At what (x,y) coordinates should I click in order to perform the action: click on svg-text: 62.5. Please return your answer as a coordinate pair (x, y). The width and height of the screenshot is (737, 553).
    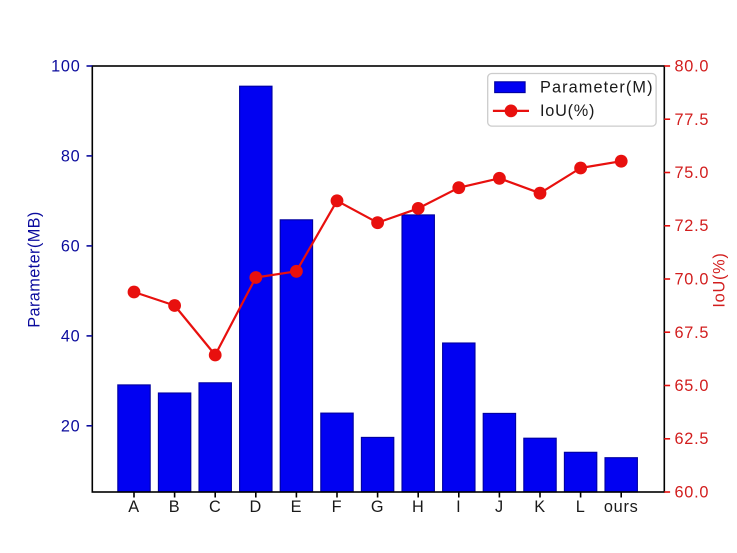
    Looking at the image, I should click on (692, 439).